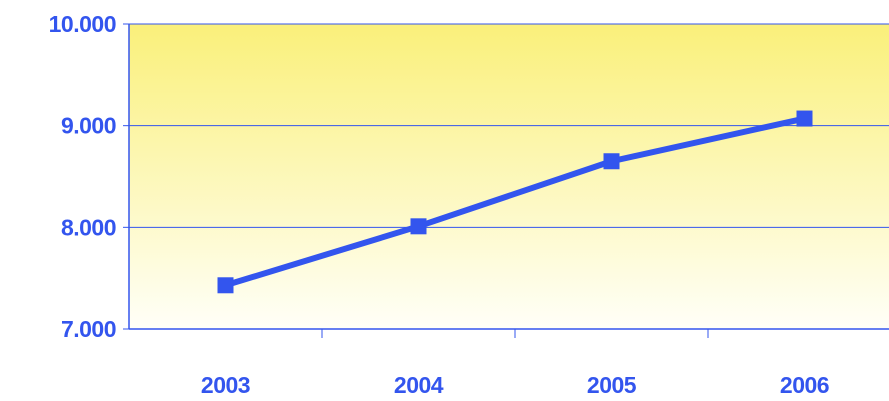  What do you see at coordinates (88, 227) in the screenshot?
I see `y-tick-label: 8.000` at bounding box center [88, 227].